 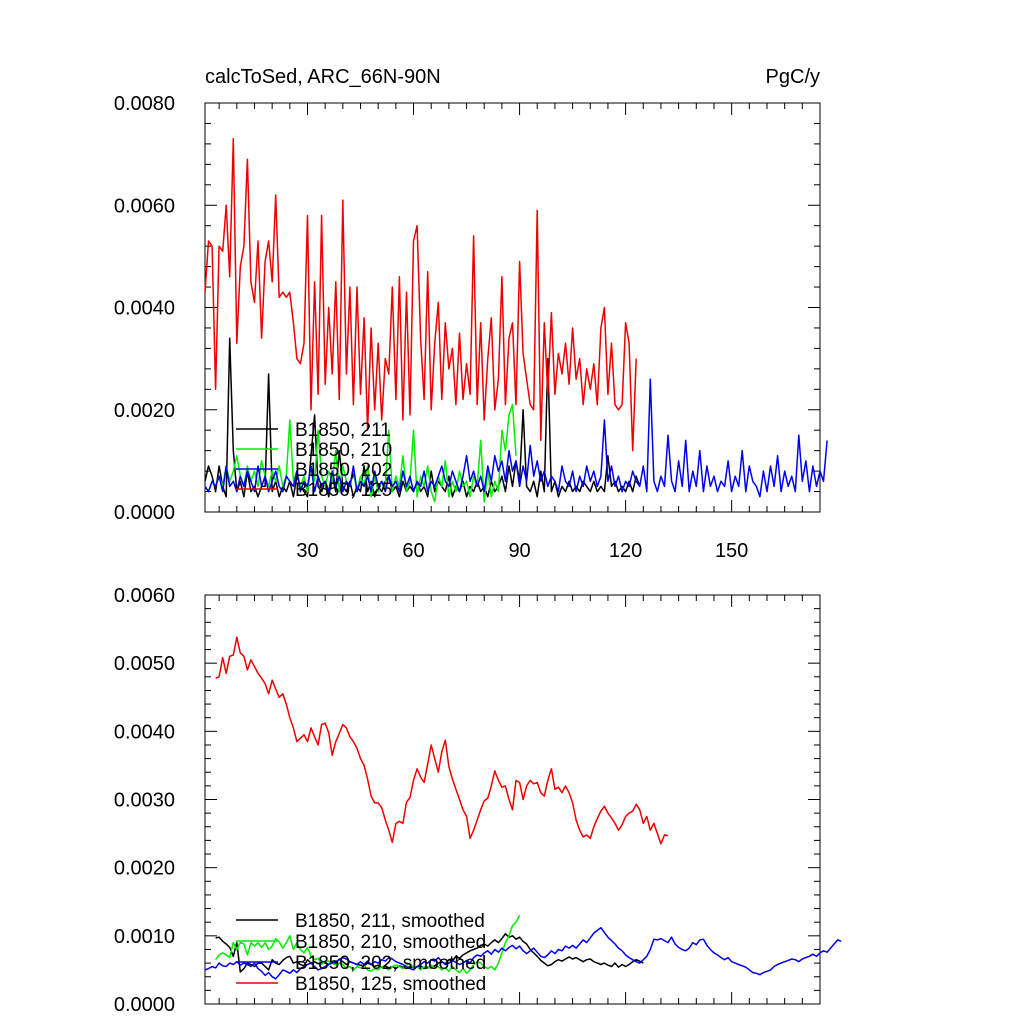 What do you see at coordinates (519, 551) in the screenshot?
I see `x-tick-label: 90` at bounding box center [519, 551].